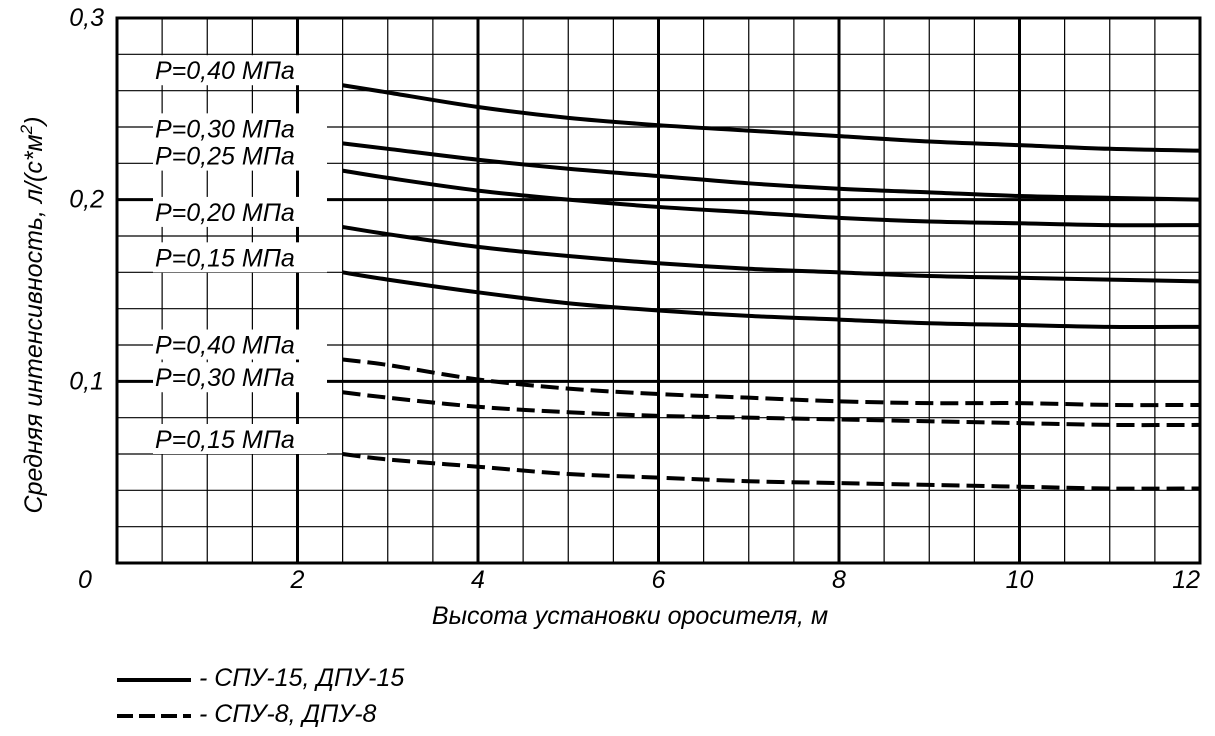 This screenshot has width=1215, height=736. I want to click on y-axis-label: Средняя интенсивность, л/(с*м2), so click(32, 315).